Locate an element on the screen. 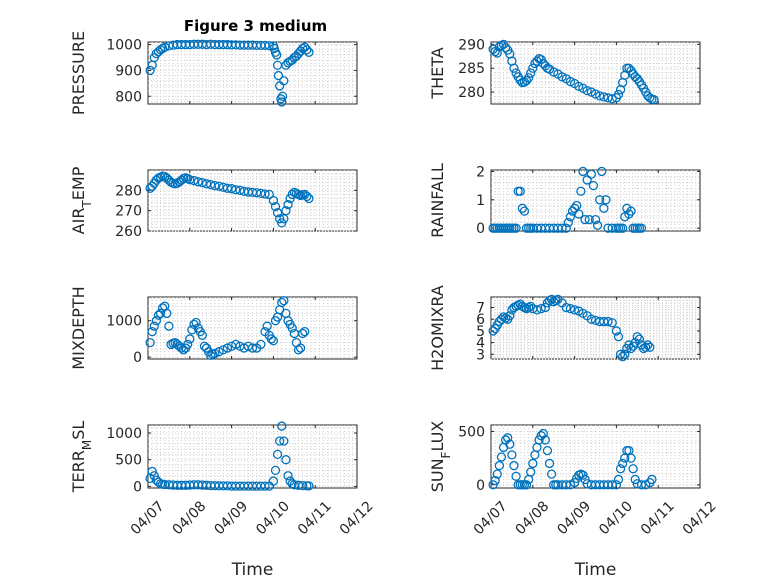 This screenshot has height=583, width=778. x-tick-label: 04/10 is located at coordinates (273, 518).